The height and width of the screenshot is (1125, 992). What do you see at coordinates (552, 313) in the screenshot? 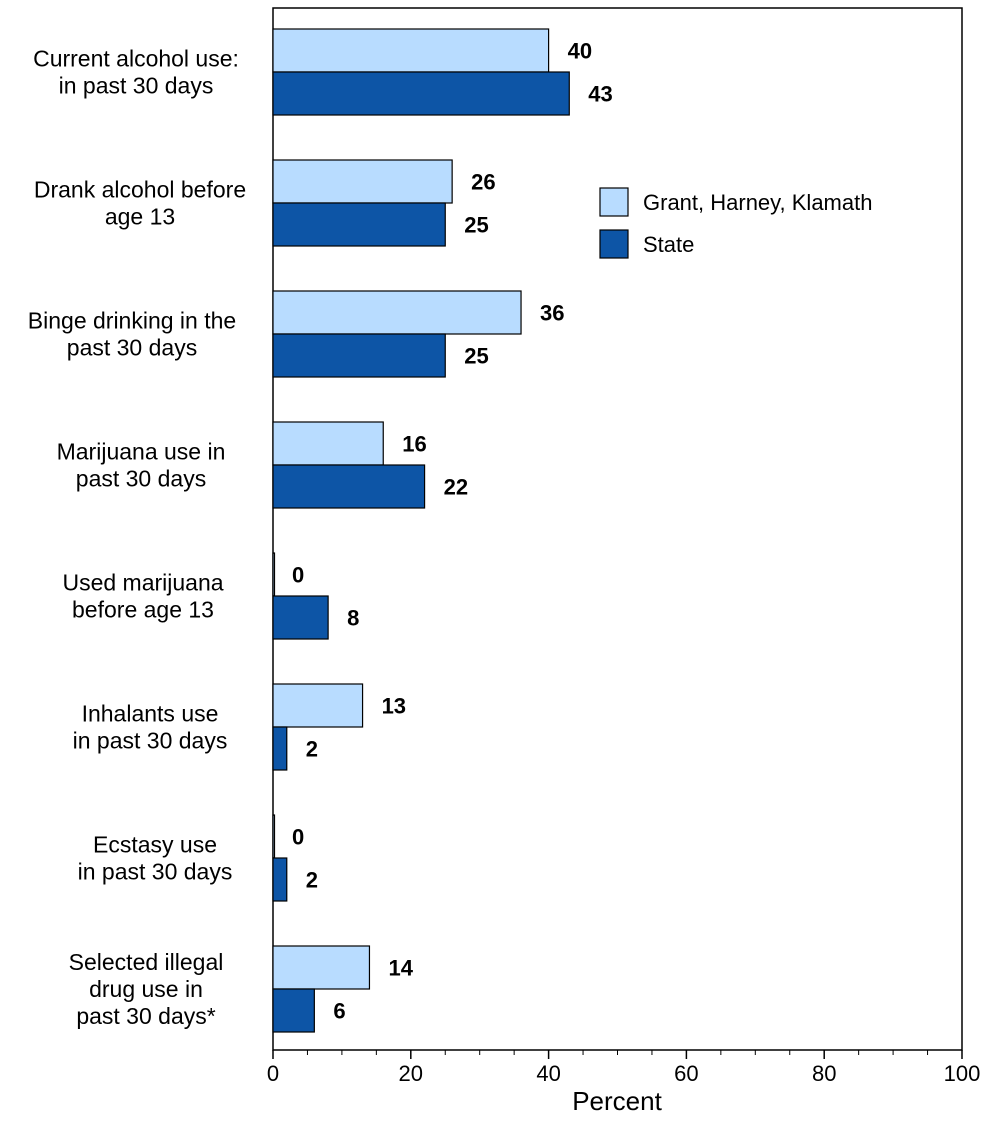
I see `value-label-local-2: 36` at bounding box center [552, 313].